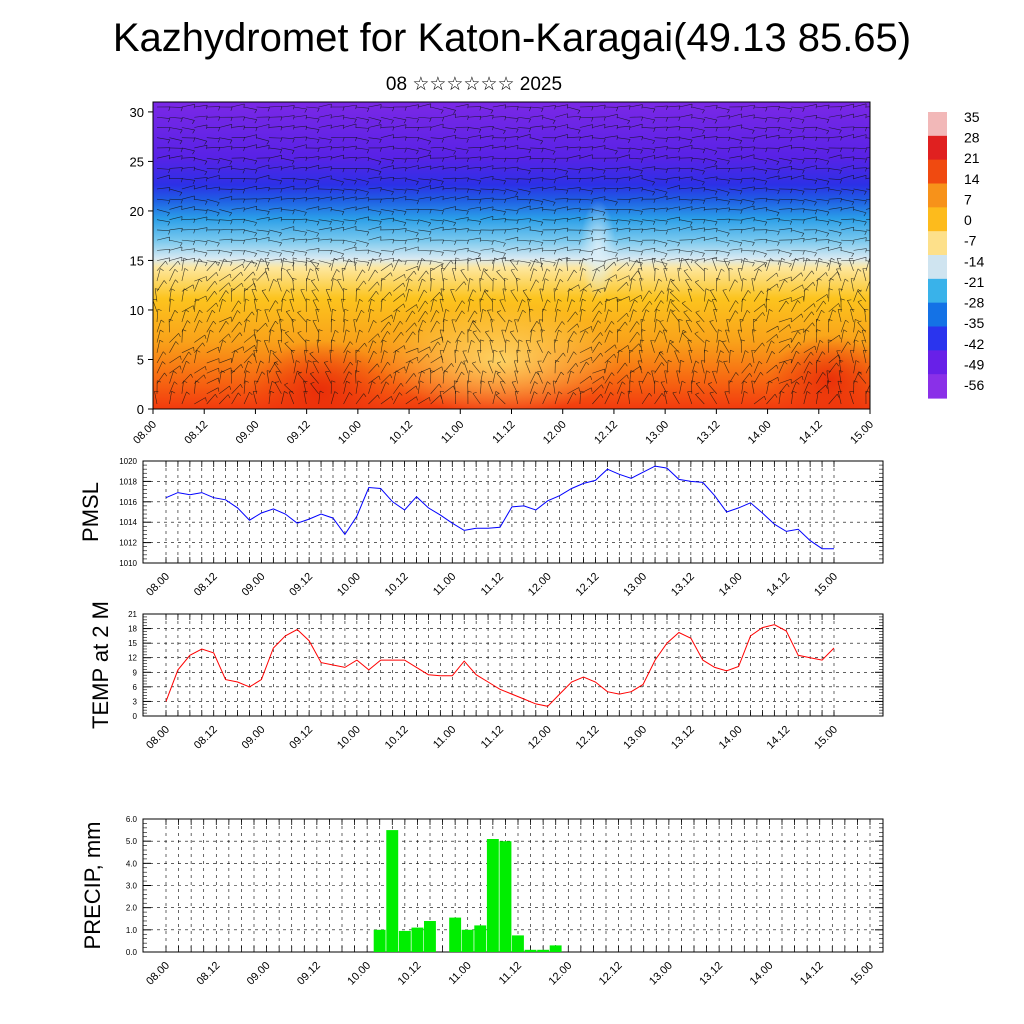  I want to click on x-tick-label: 13.00, so click(635, 585).